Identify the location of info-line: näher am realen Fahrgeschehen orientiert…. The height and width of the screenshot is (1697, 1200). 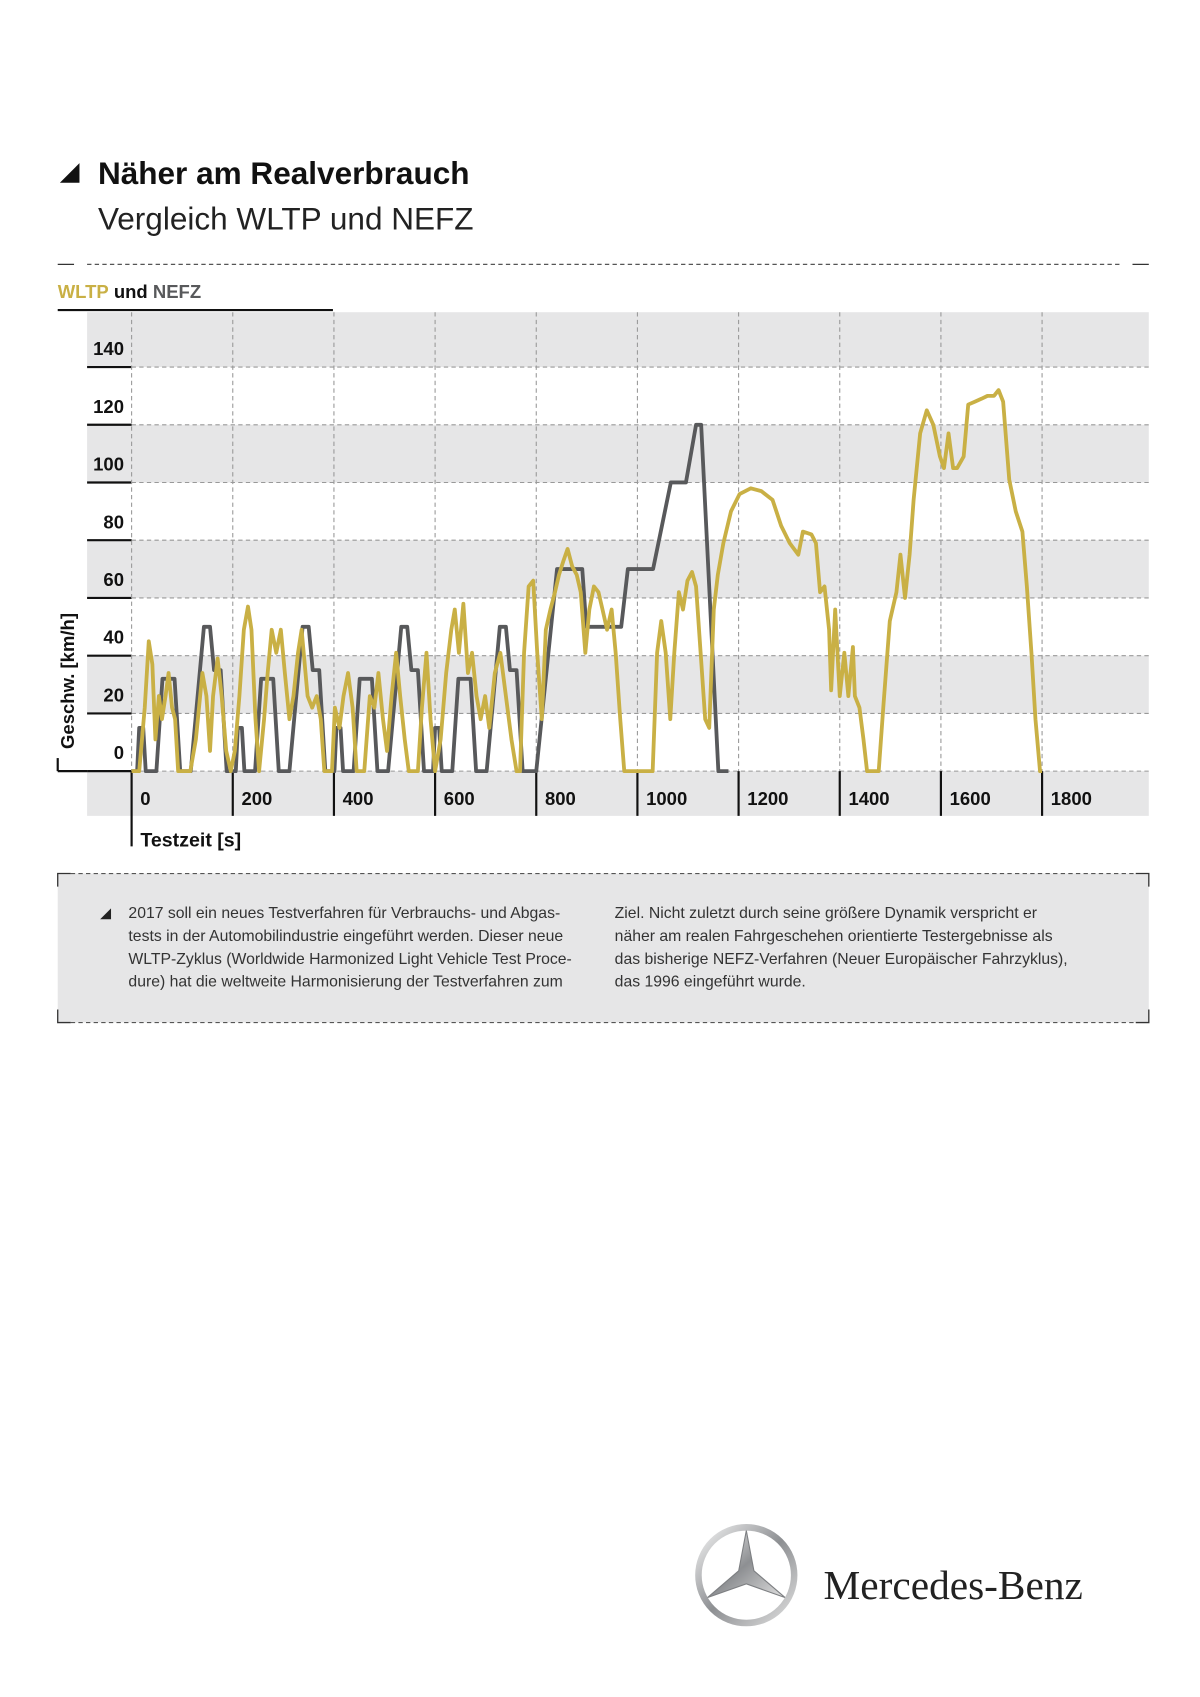
(834, 936).